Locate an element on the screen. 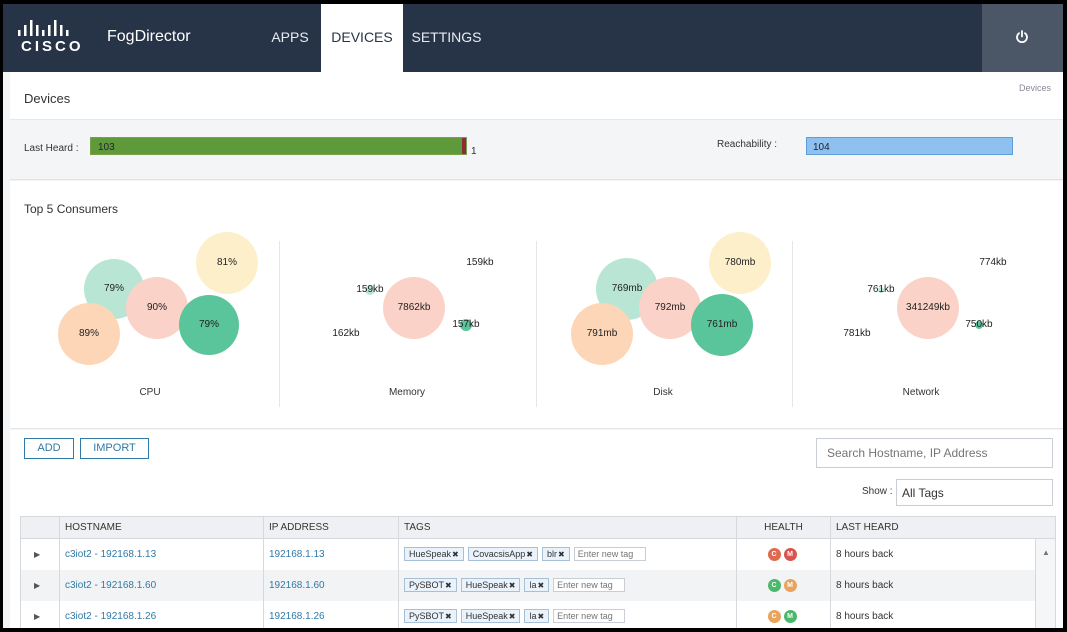 The height and width of the screenshot is (632, 1067). consumer-value-label: 341249kb is located at coordinates (928, 307).